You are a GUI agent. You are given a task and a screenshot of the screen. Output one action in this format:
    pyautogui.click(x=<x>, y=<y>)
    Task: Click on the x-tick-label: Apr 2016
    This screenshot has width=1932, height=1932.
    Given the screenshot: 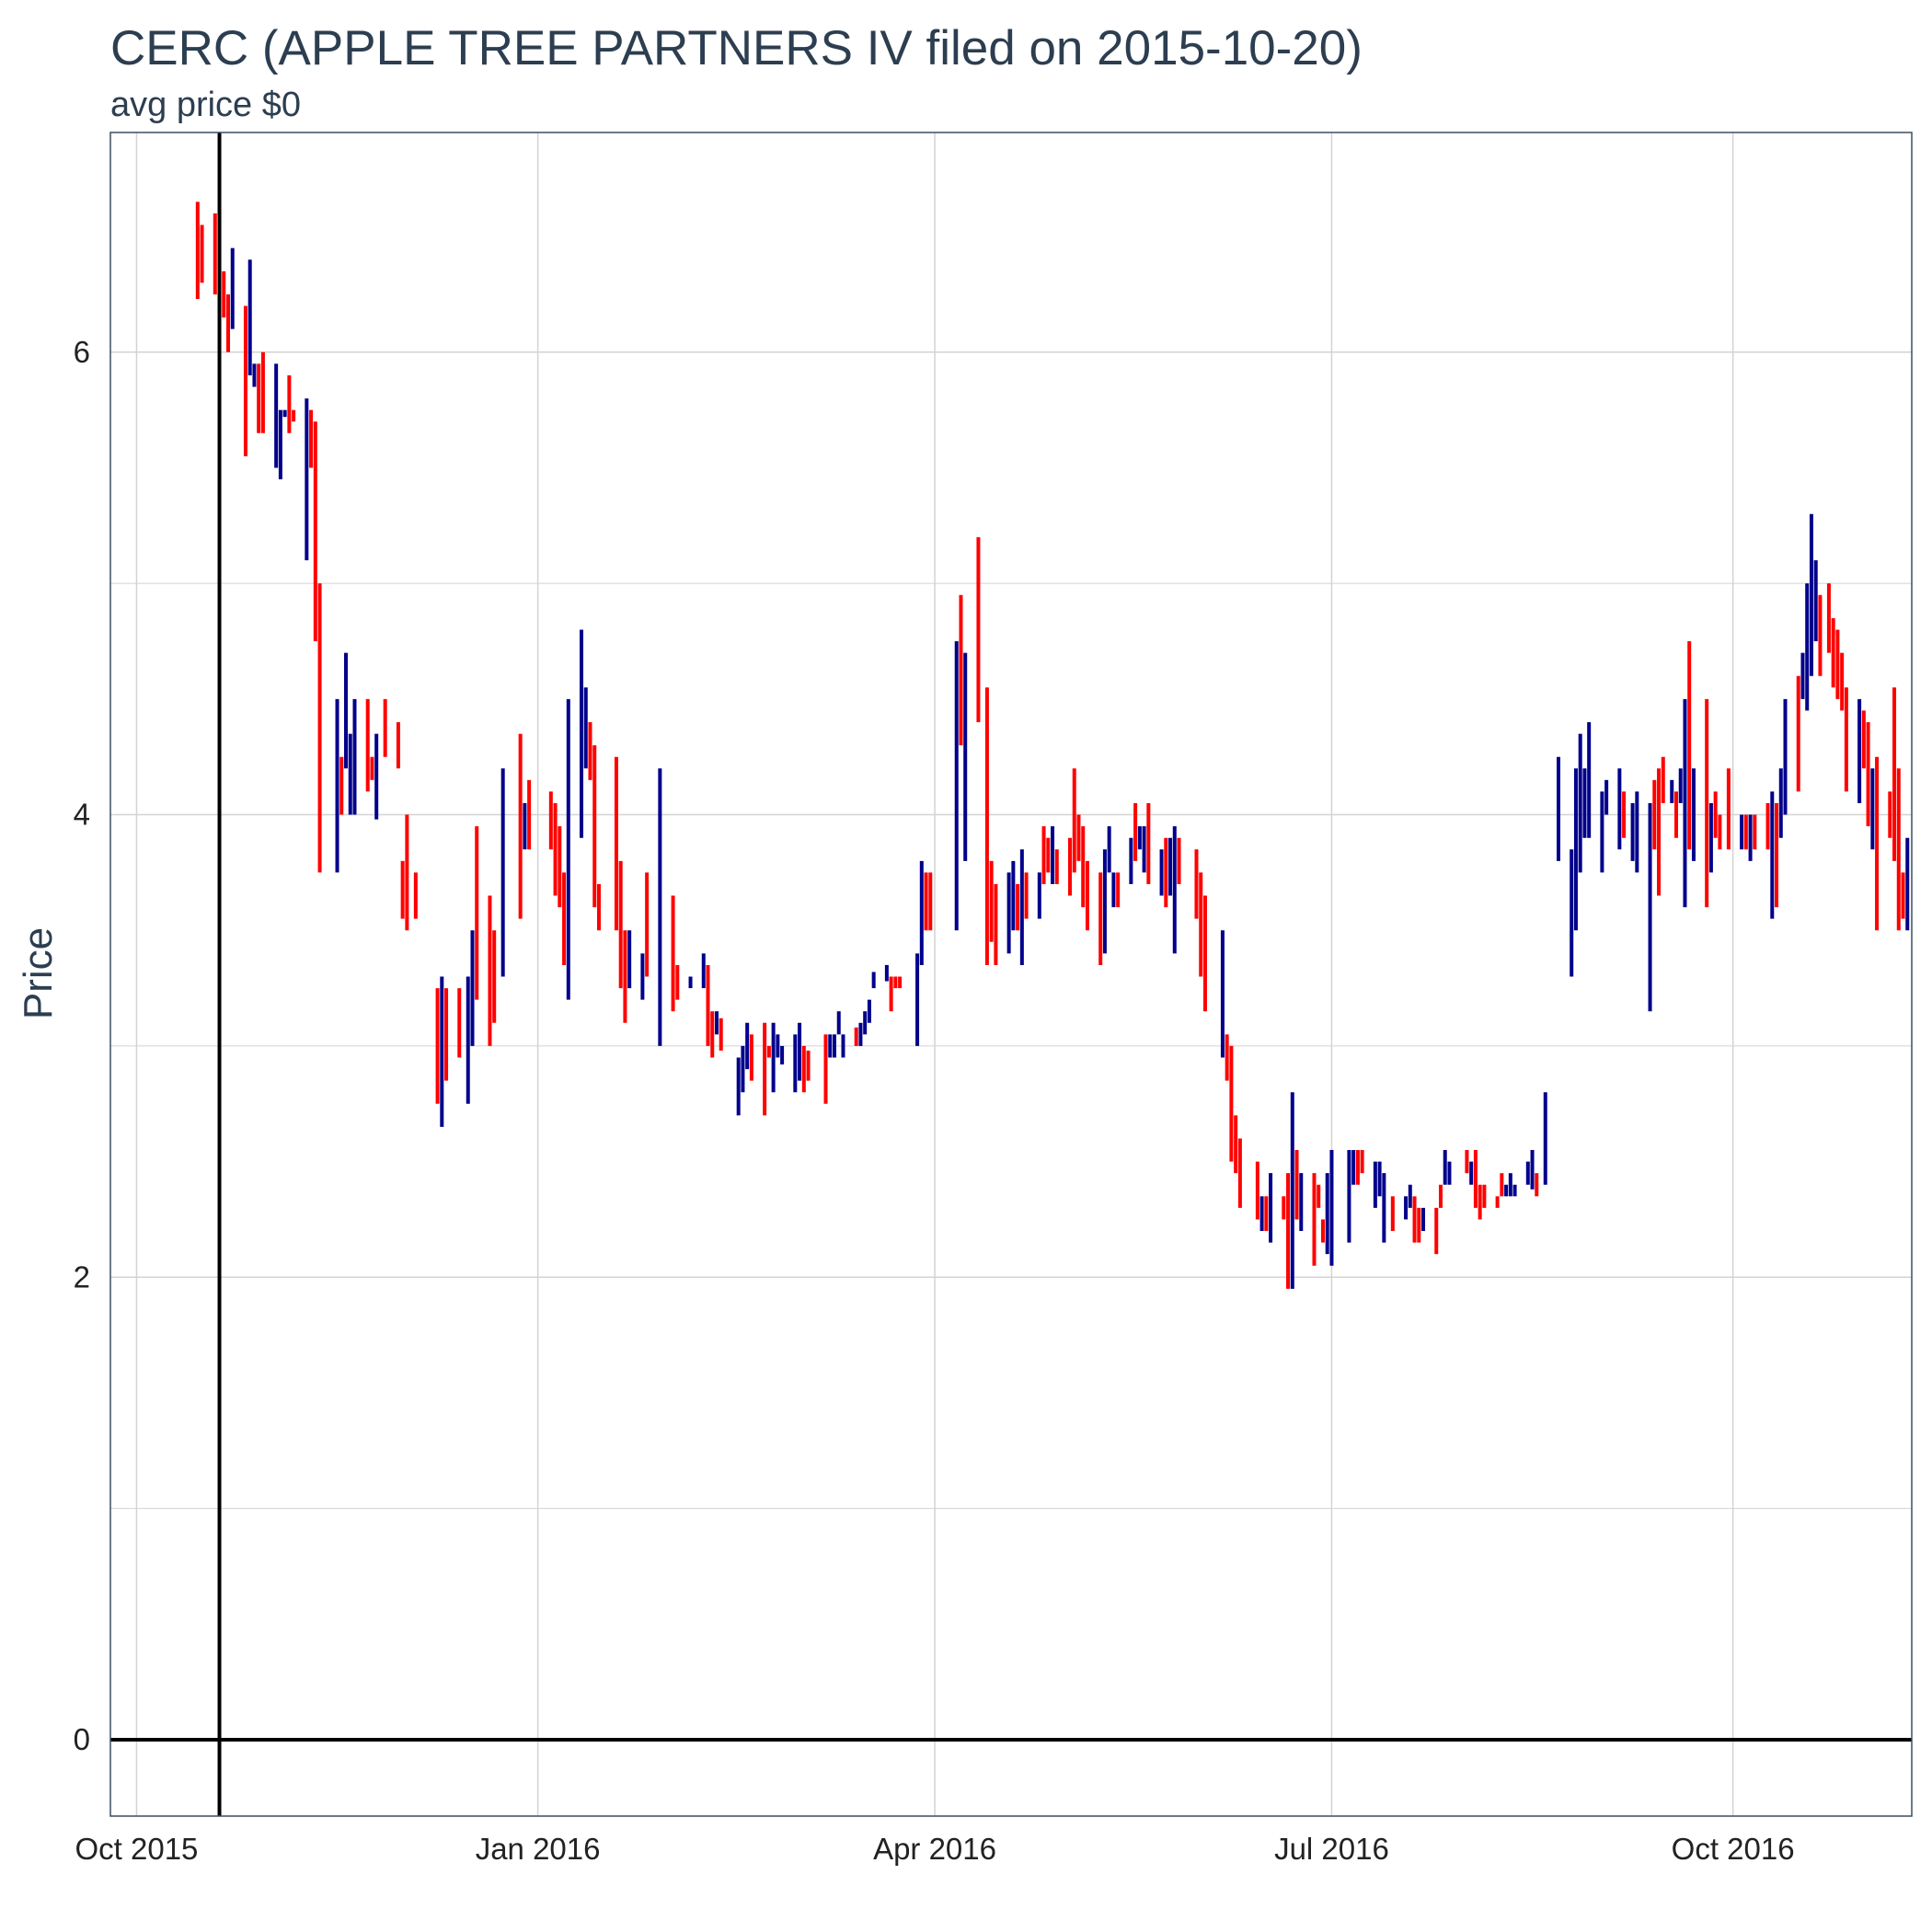 What is the action you would take?
    pyautogui.click(x=934, y=1849)
    